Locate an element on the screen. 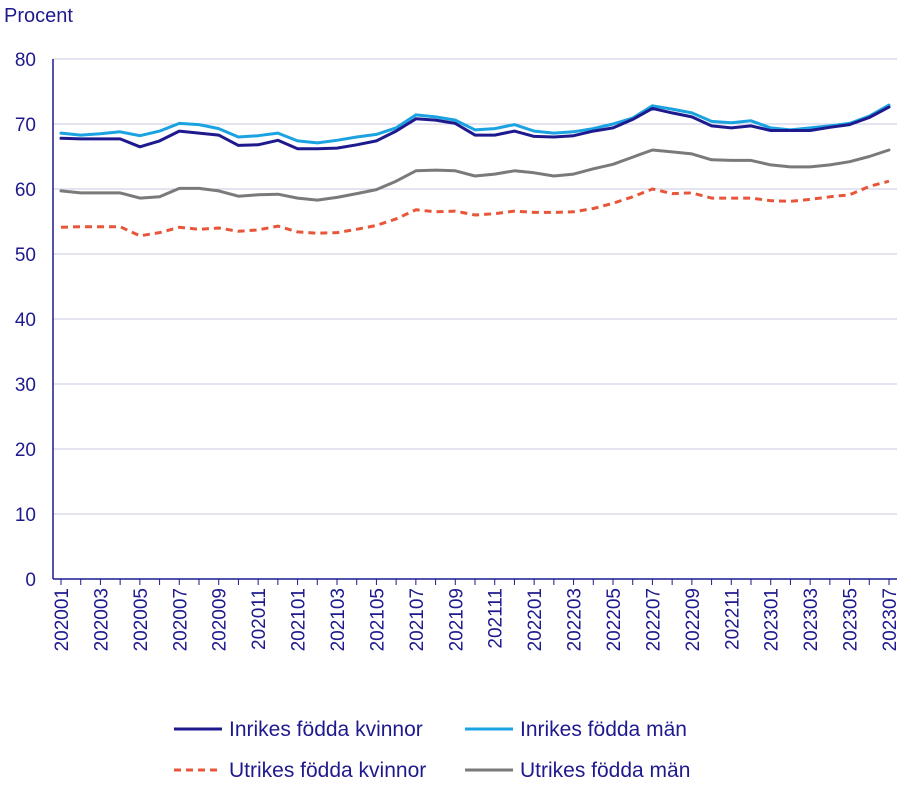 The image size is (911, 799). x-tick-label: 202205 is located at coordinates (614, 619).